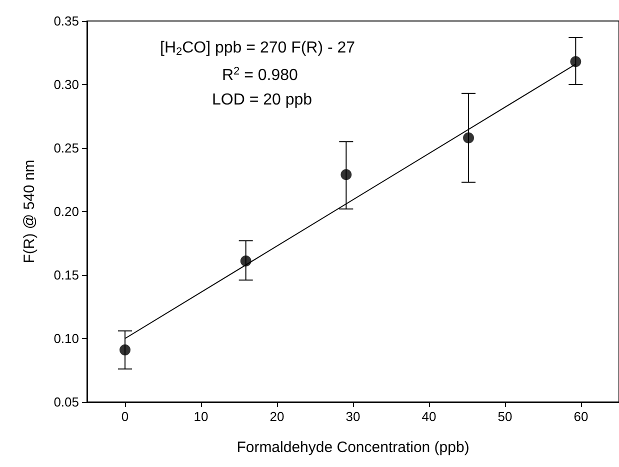 The image size is (619, 467). What do you see at coordinates (29, 212) in the screenshot?
I see `y-axis-title: F(R) @ 540 nm` at bounding box center [29, 212].